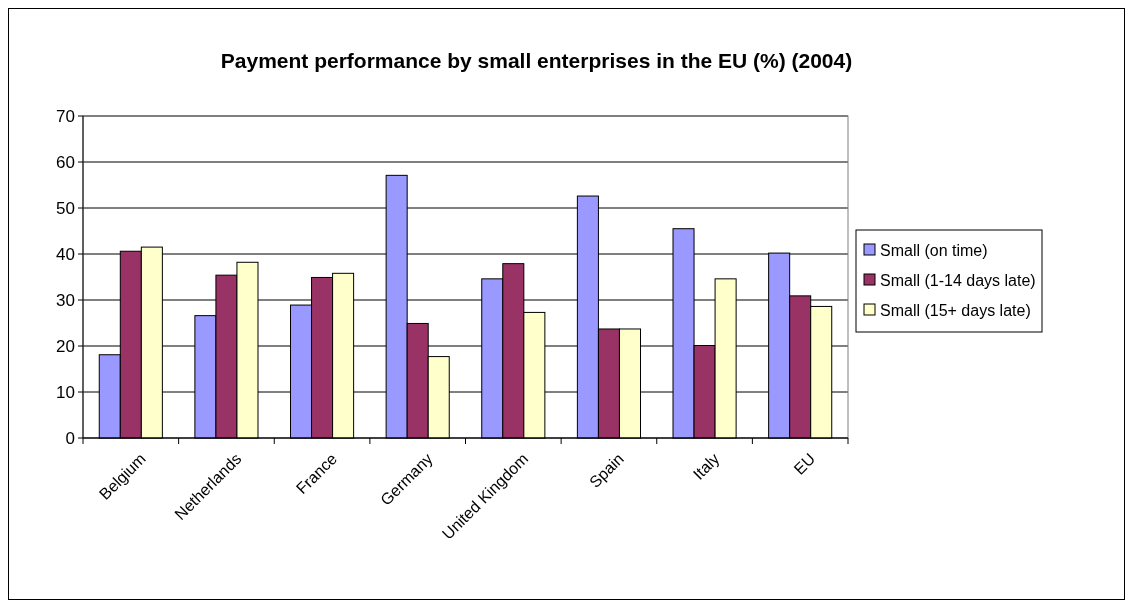 Image resolution: width=1133 pixels, height=608 pixels. I want to click on y-tick-label: 60, so click(65, 162).